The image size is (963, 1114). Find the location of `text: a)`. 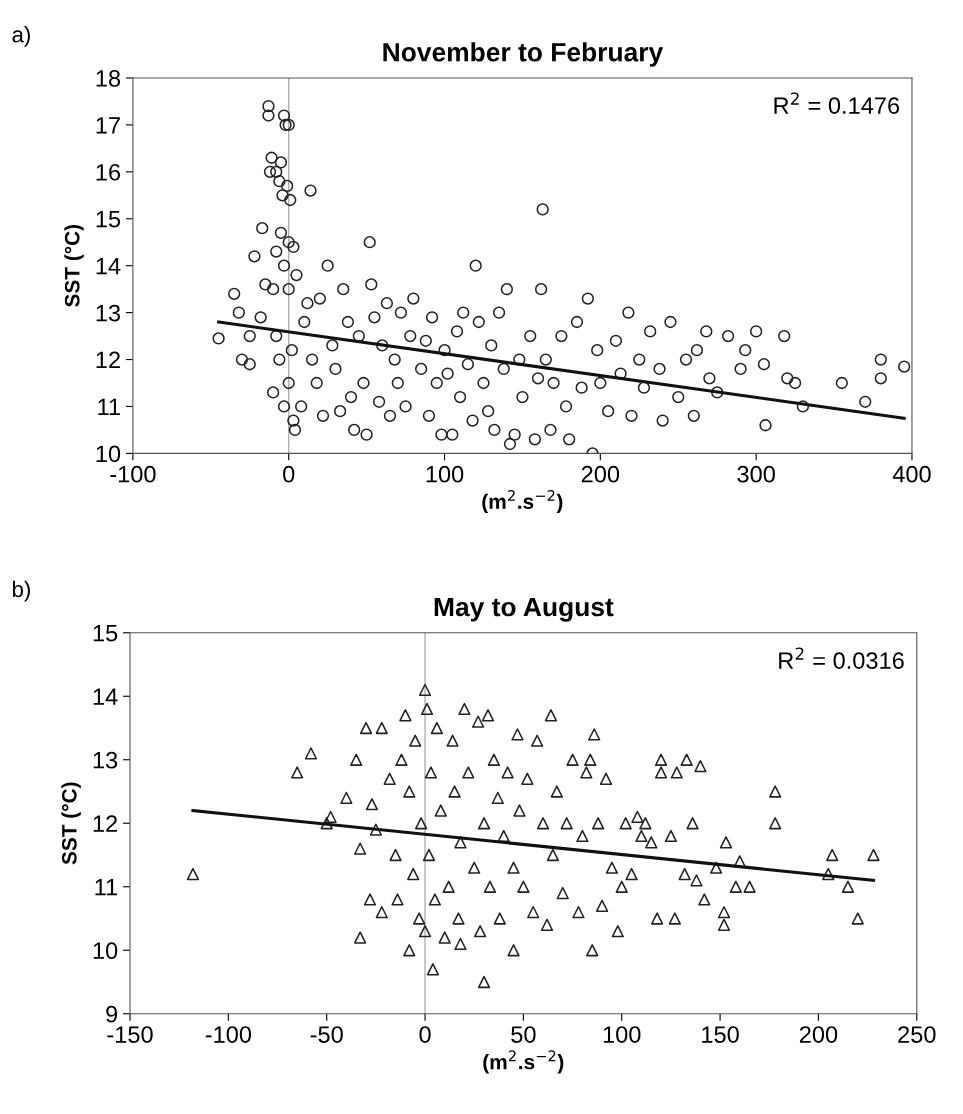

text: a) is located at coordinates (21, 36).